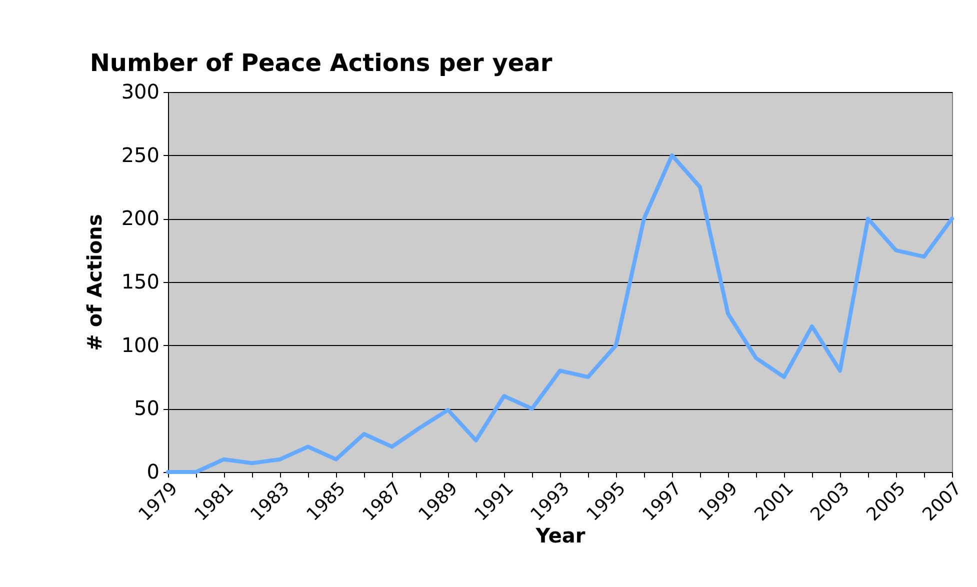 The height and width of the screenshot is (587, 977). What do you see at coordinates (140, 92) in the screenshot?
I see `y-tick-label: 300` at bounding box center [140, 92].